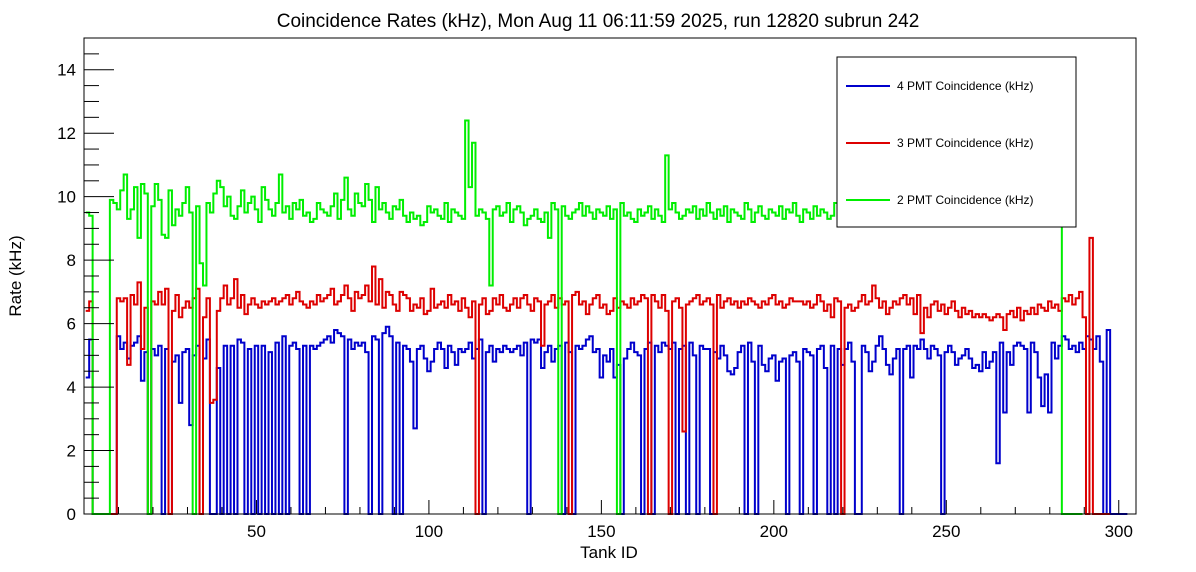 The height and width of the screenshot is (572, 1196). What do you see at coordinates (71, 324) in the screenshot?
I see `y-tick-label: 6` at bounding box center [71, 324].